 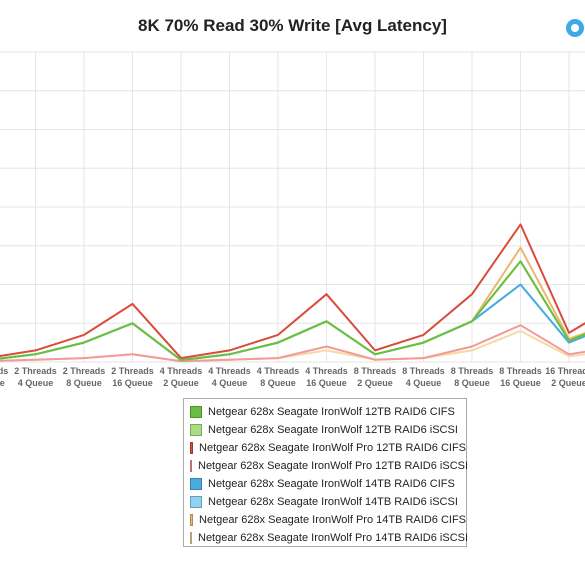 What do you see at coordinates (375, 377) in the screenshot?
I see `x-tick-label: 8 Threads 2 Queue` at bounding box center [375, 377].